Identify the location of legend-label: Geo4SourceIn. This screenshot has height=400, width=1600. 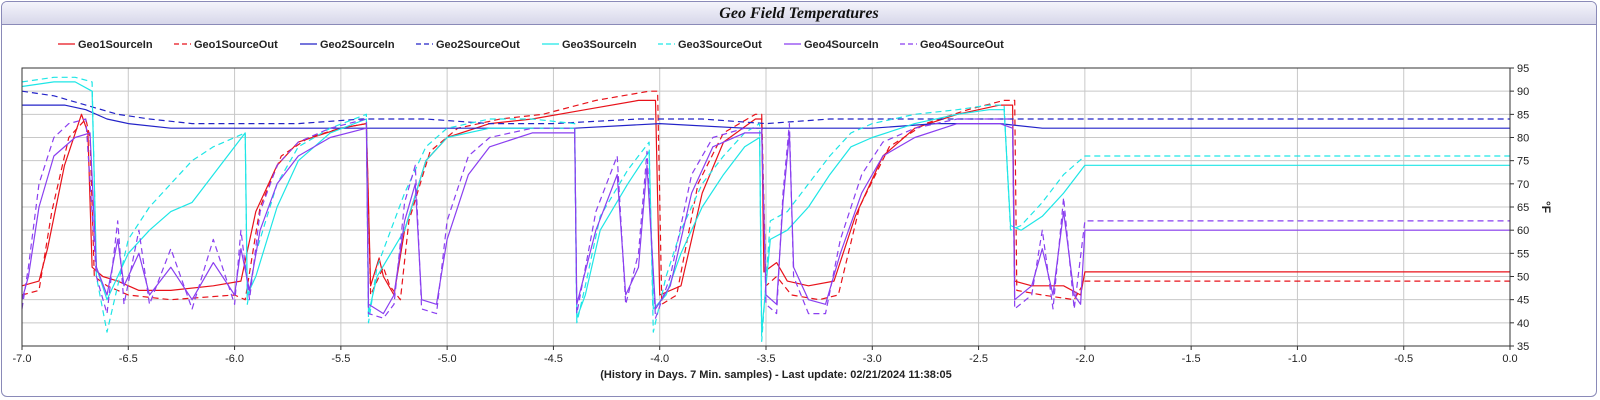
(841, 45).